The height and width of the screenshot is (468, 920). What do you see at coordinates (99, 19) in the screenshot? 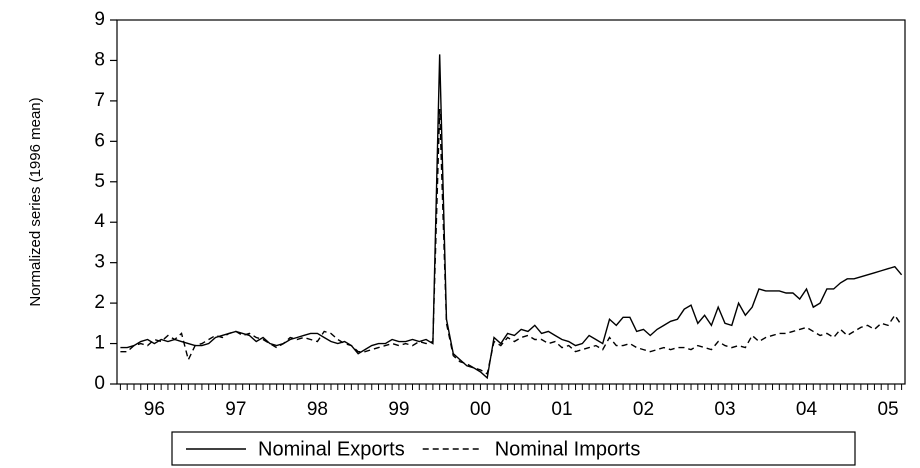
I see `y-tick-label: 9` at bounding box center [99, 19].